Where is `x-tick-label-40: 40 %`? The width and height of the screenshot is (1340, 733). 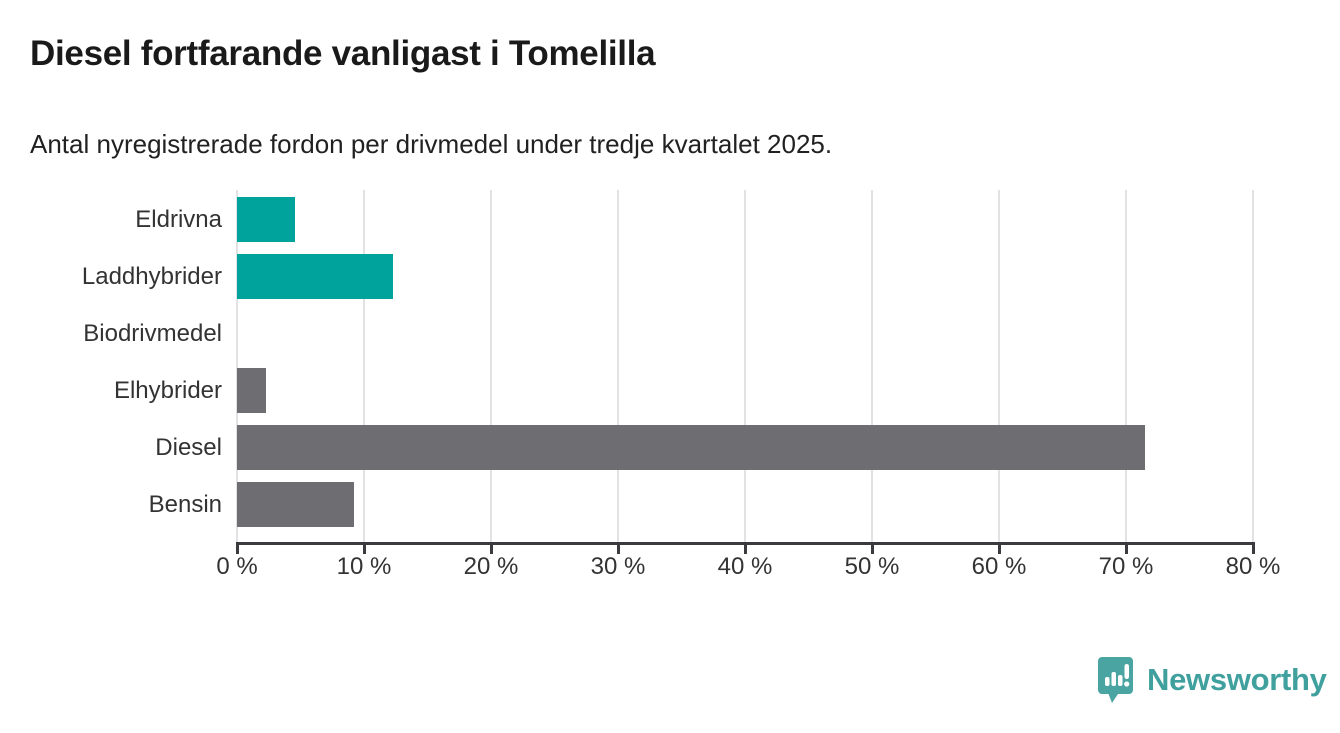 x-tick-label-40: 40 % is located at coordinates (745, 566).